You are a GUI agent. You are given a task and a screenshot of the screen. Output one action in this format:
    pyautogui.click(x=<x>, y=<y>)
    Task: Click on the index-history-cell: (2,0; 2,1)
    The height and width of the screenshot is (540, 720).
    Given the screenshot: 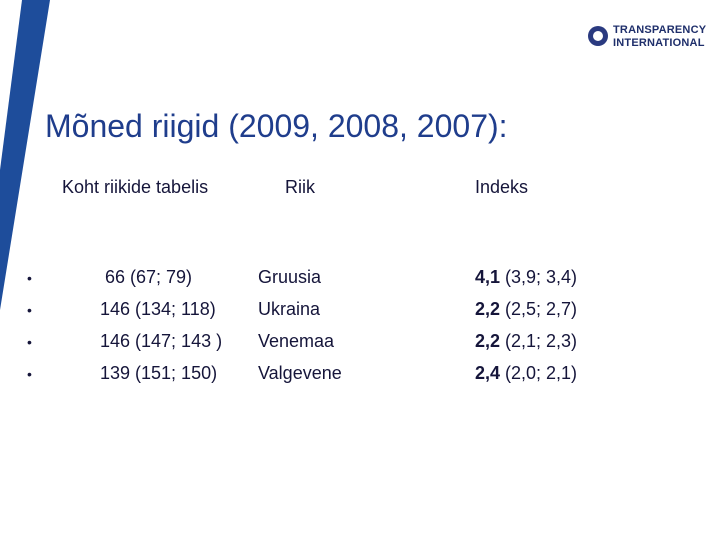 What is the action you would take?
    pyautogui.click(x=541, y=373)
    